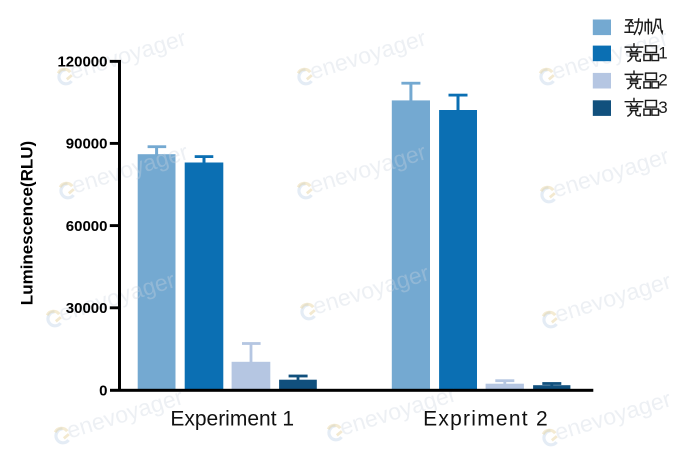 This screenshot has height=461, width=684. I want to click on svg-text: 30000, so click(87, 308).